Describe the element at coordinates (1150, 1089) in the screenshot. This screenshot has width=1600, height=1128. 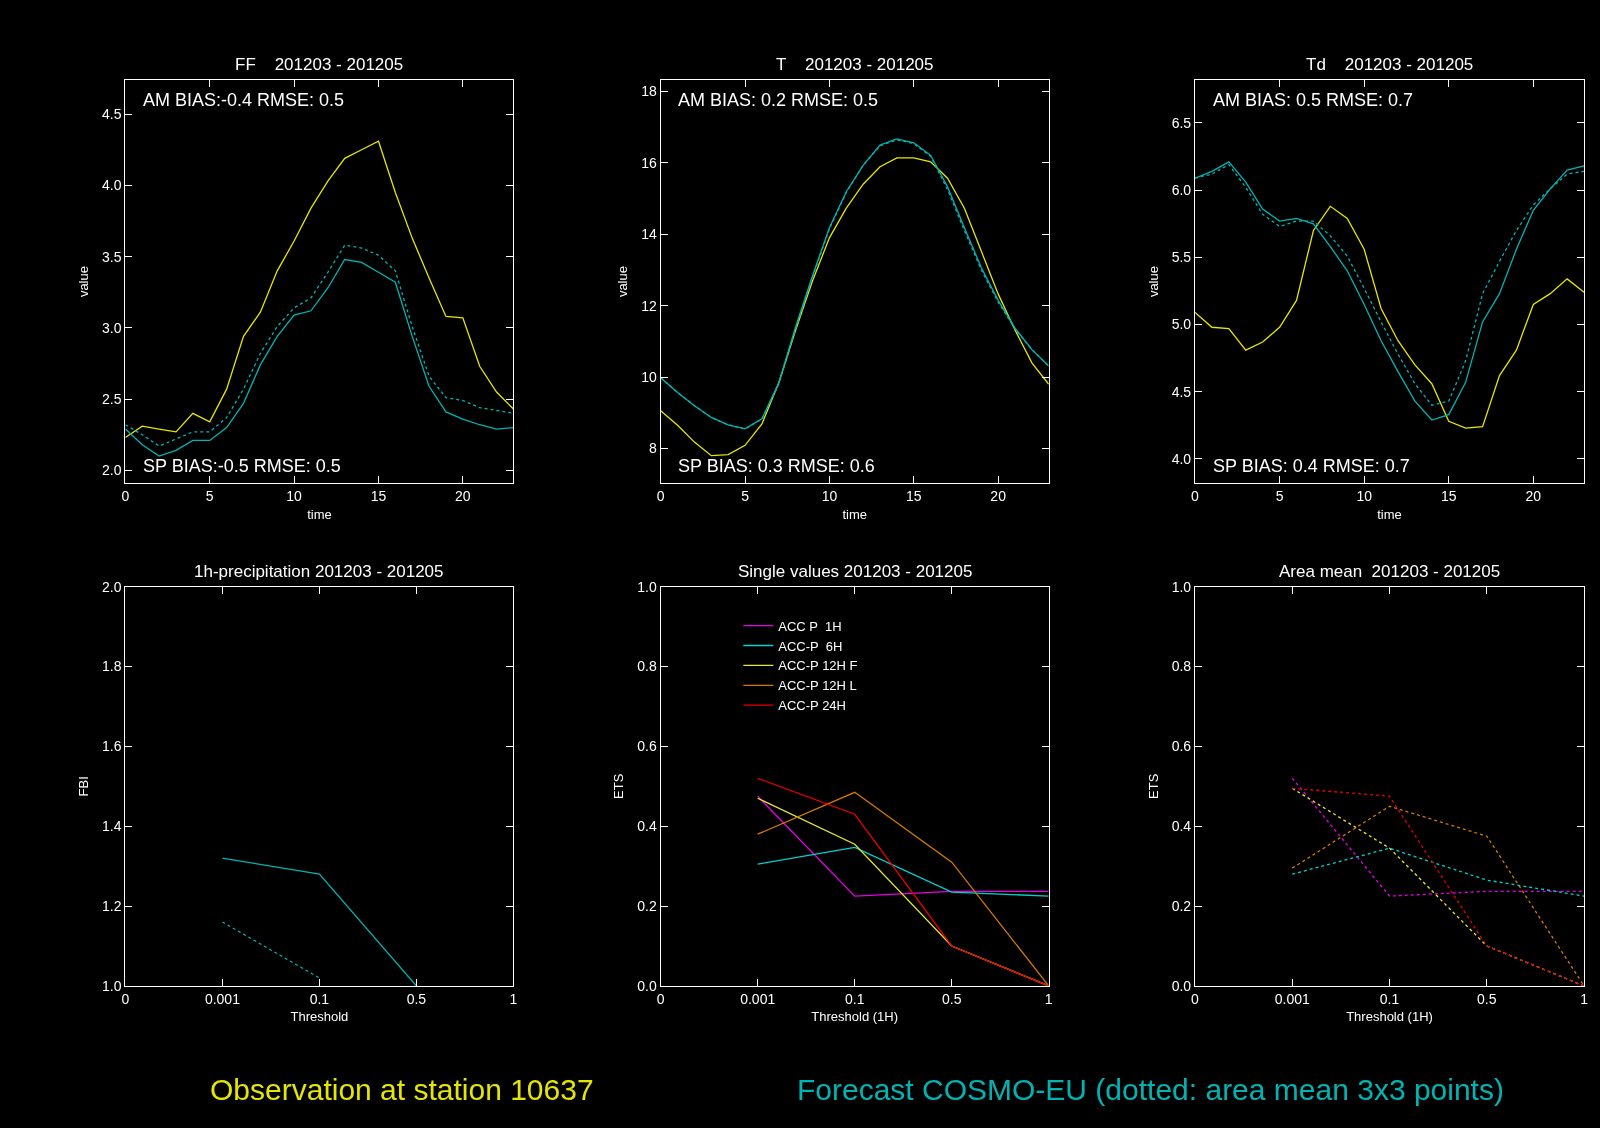
I see `text: Forecast COSMO-EU (dotted: area mean 3x3 points)` at that location.